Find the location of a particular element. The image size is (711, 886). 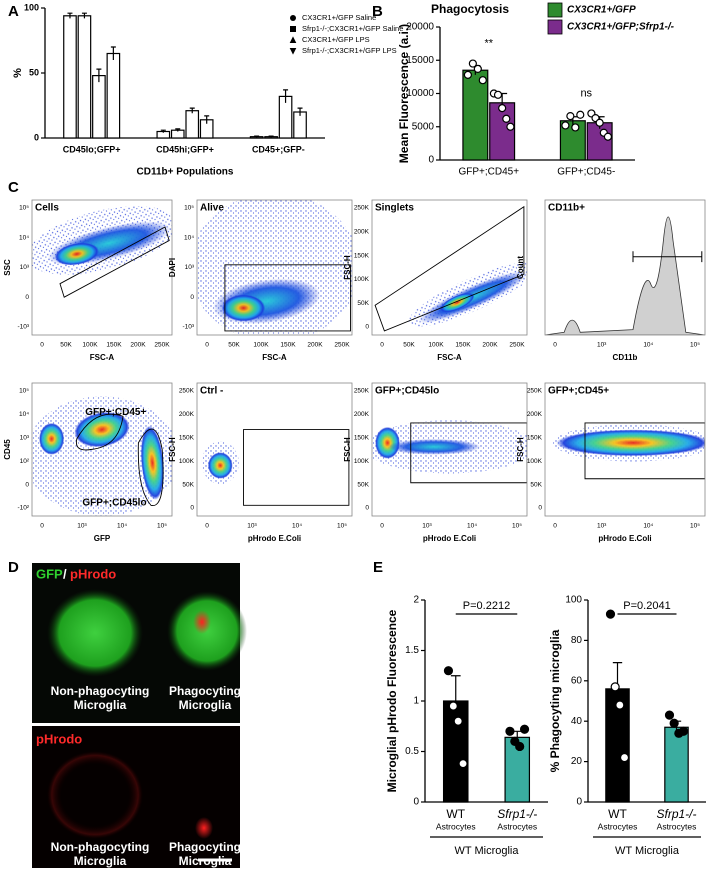

significance: ** is located at coordinates (488, 43).